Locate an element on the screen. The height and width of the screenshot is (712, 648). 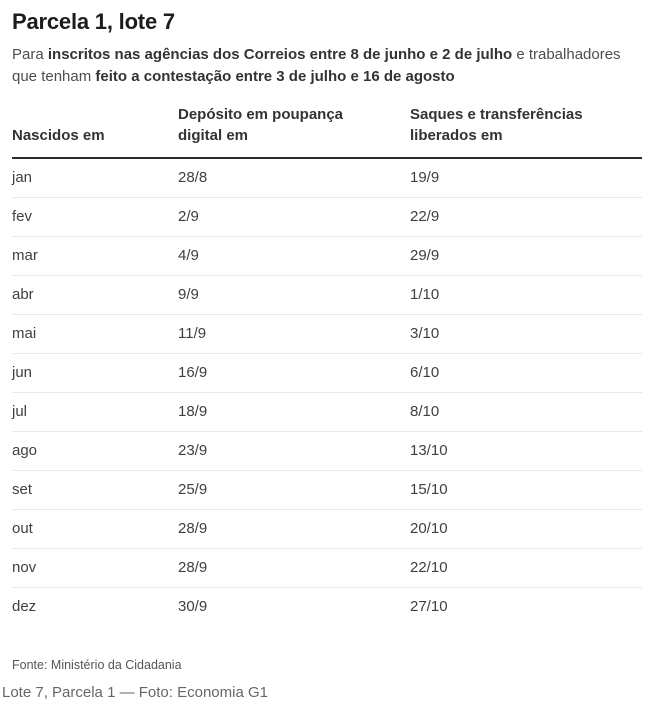
table-row: nov 28/9 22/10 is located at coordinates (327, 568).